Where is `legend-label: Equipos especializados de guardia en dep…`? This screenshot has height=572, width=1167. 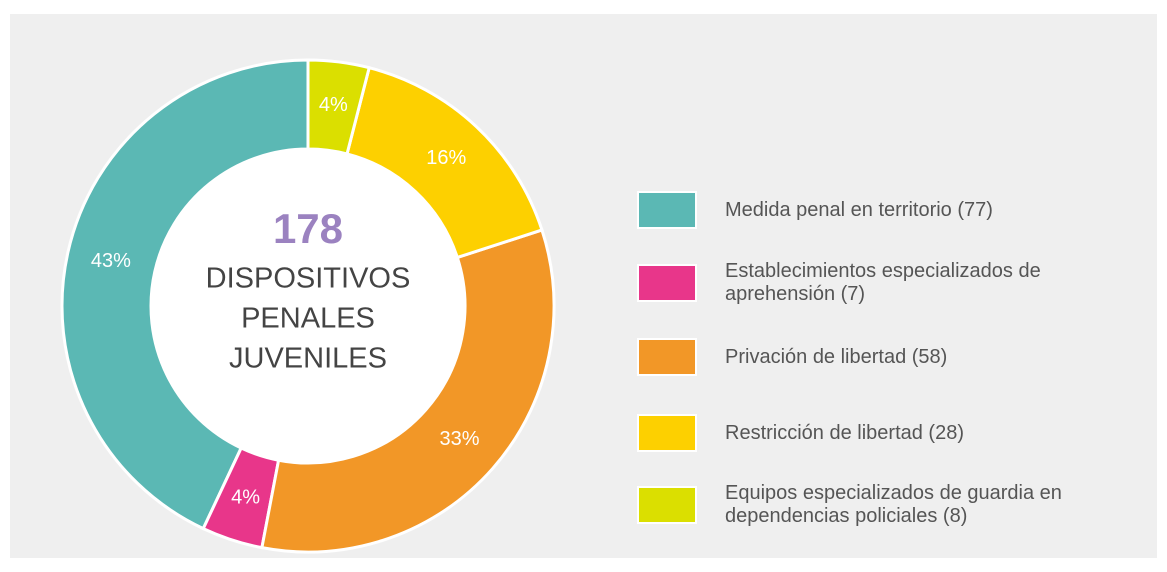 legend-label: Equipos especializados de guardia en dep… is located at coordinates (893, 504).